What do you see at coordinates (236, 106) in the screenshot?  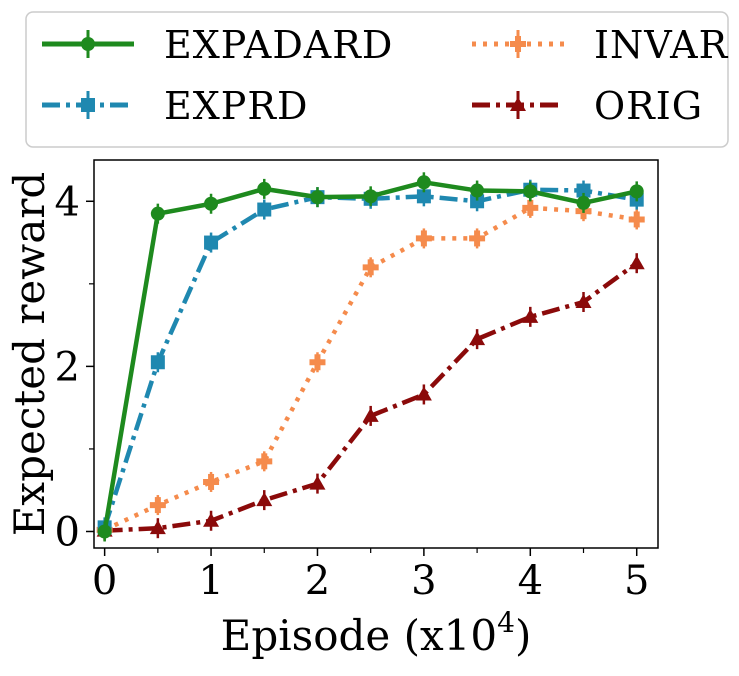 I see `legend-label: EXPRD` at bounding box center [236, 106].